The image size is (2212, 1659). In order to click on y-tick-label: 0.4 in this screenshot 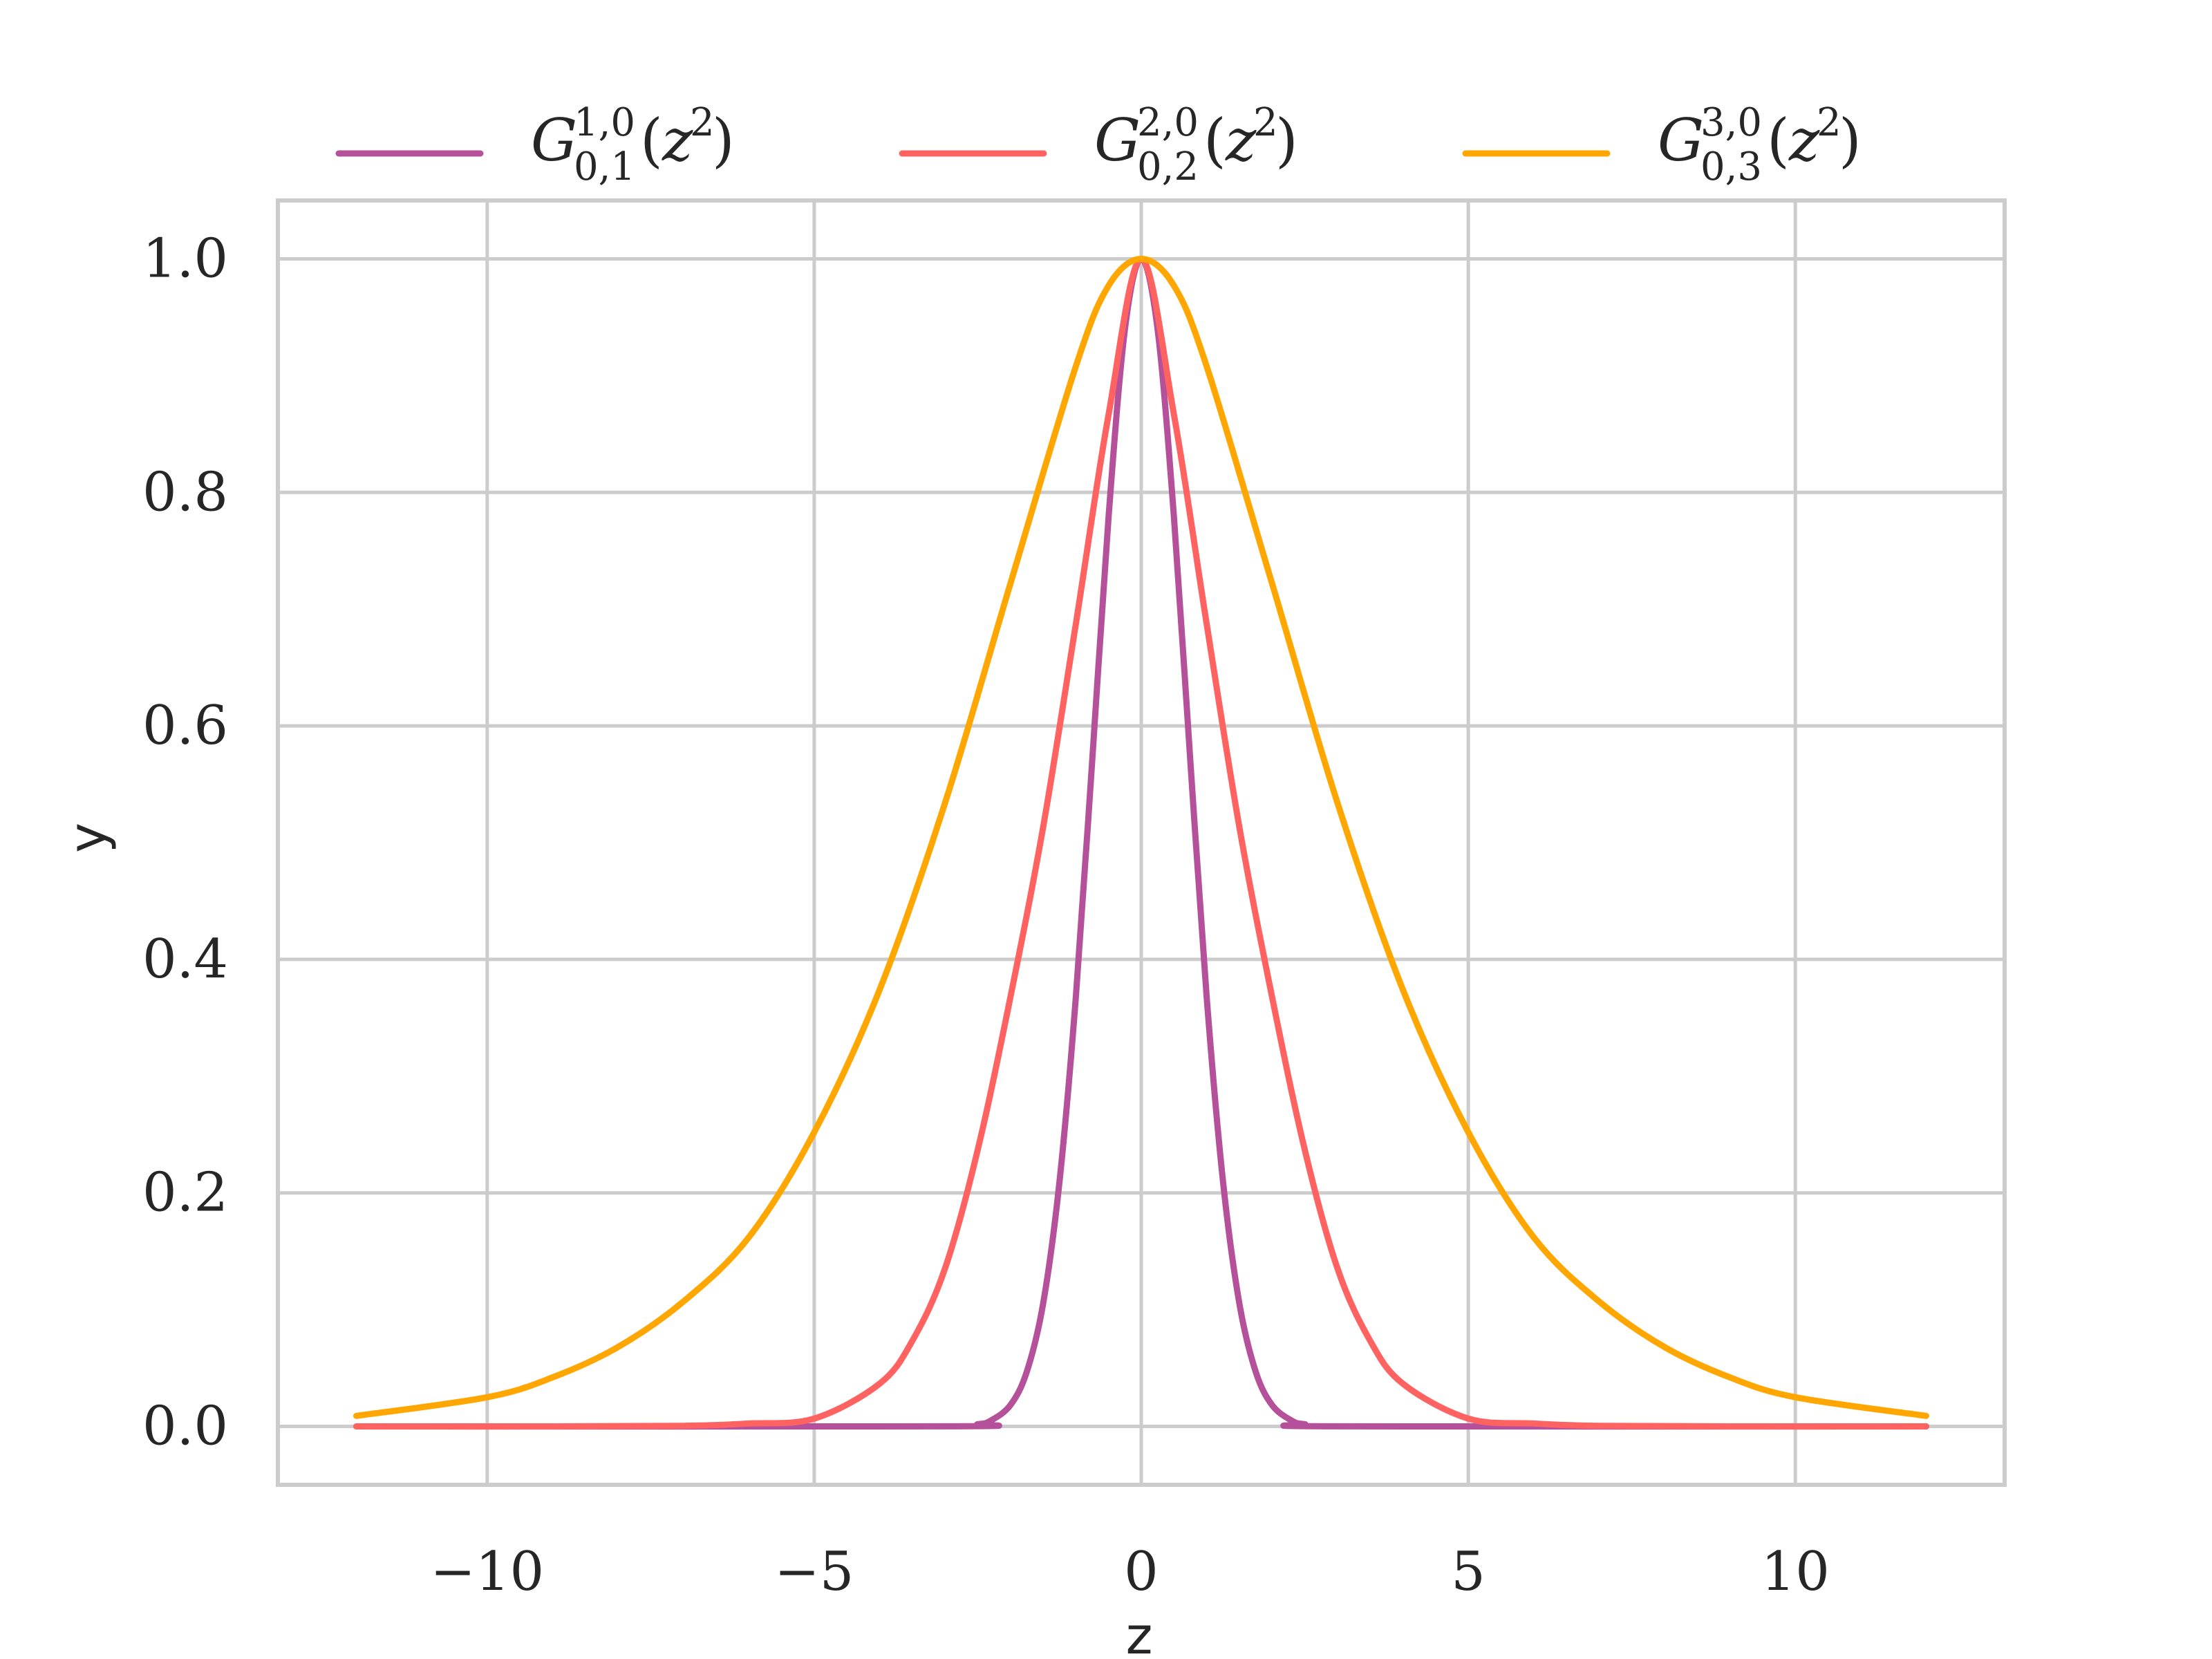, I will do `click(185, 960)`.